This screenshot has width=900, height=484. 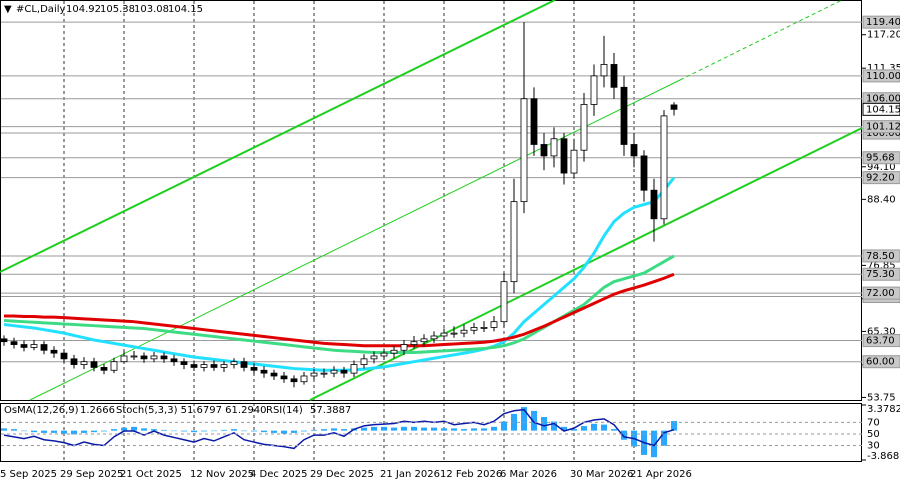 What do you see at coordinates (117, 9) in the screenshot?
I see `high-value: 105.38` at bounding box center [117, 9].